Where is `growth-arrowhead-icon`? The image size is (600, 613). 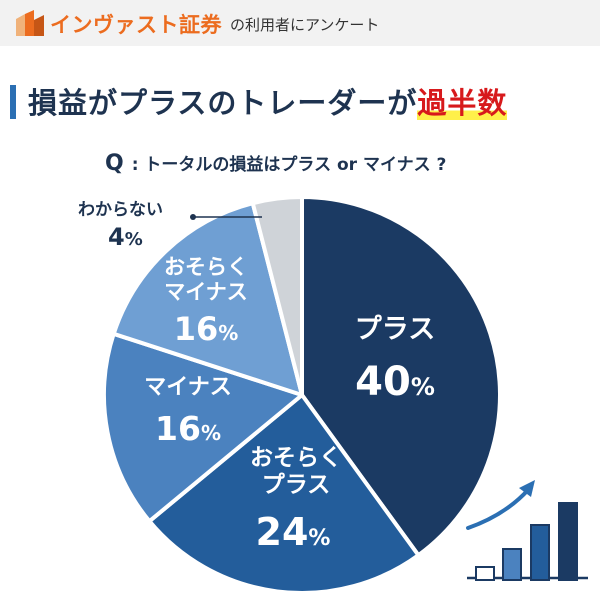 growth-arrowhead-icon is located at coordinates (527, 488).